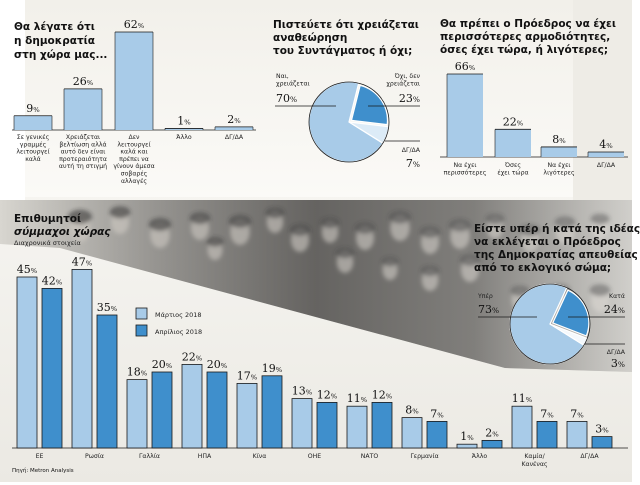  Describe the element at coordinates (409, 98) in the screenshot. I see `pie-value-label: 23%` at that location.